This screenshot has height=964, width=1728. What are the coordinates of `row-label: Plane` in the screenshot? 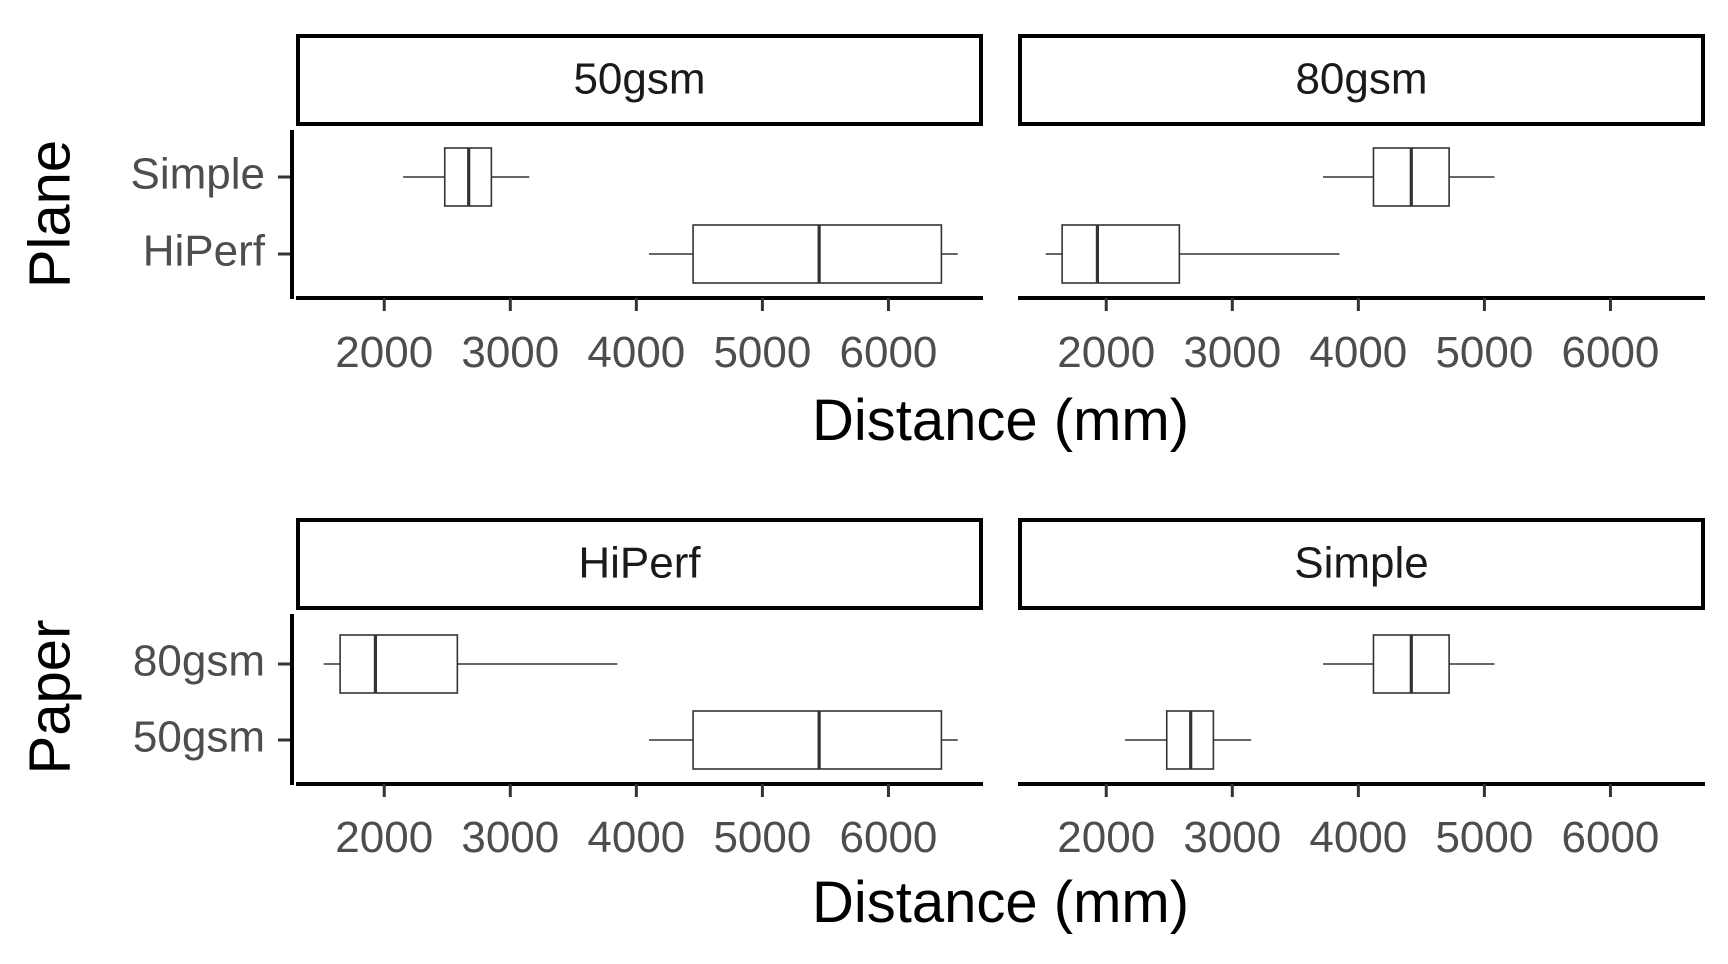 It's located at (49, 214).